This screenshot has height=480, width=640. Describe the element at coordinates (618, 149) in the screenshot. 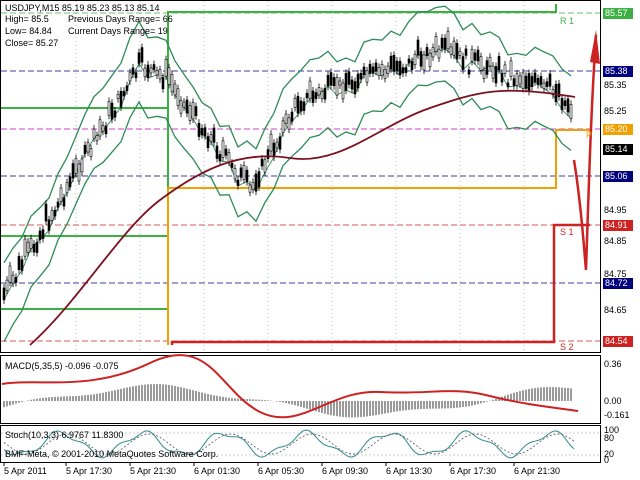

I see `price-tag-current: 85.14` at that location.